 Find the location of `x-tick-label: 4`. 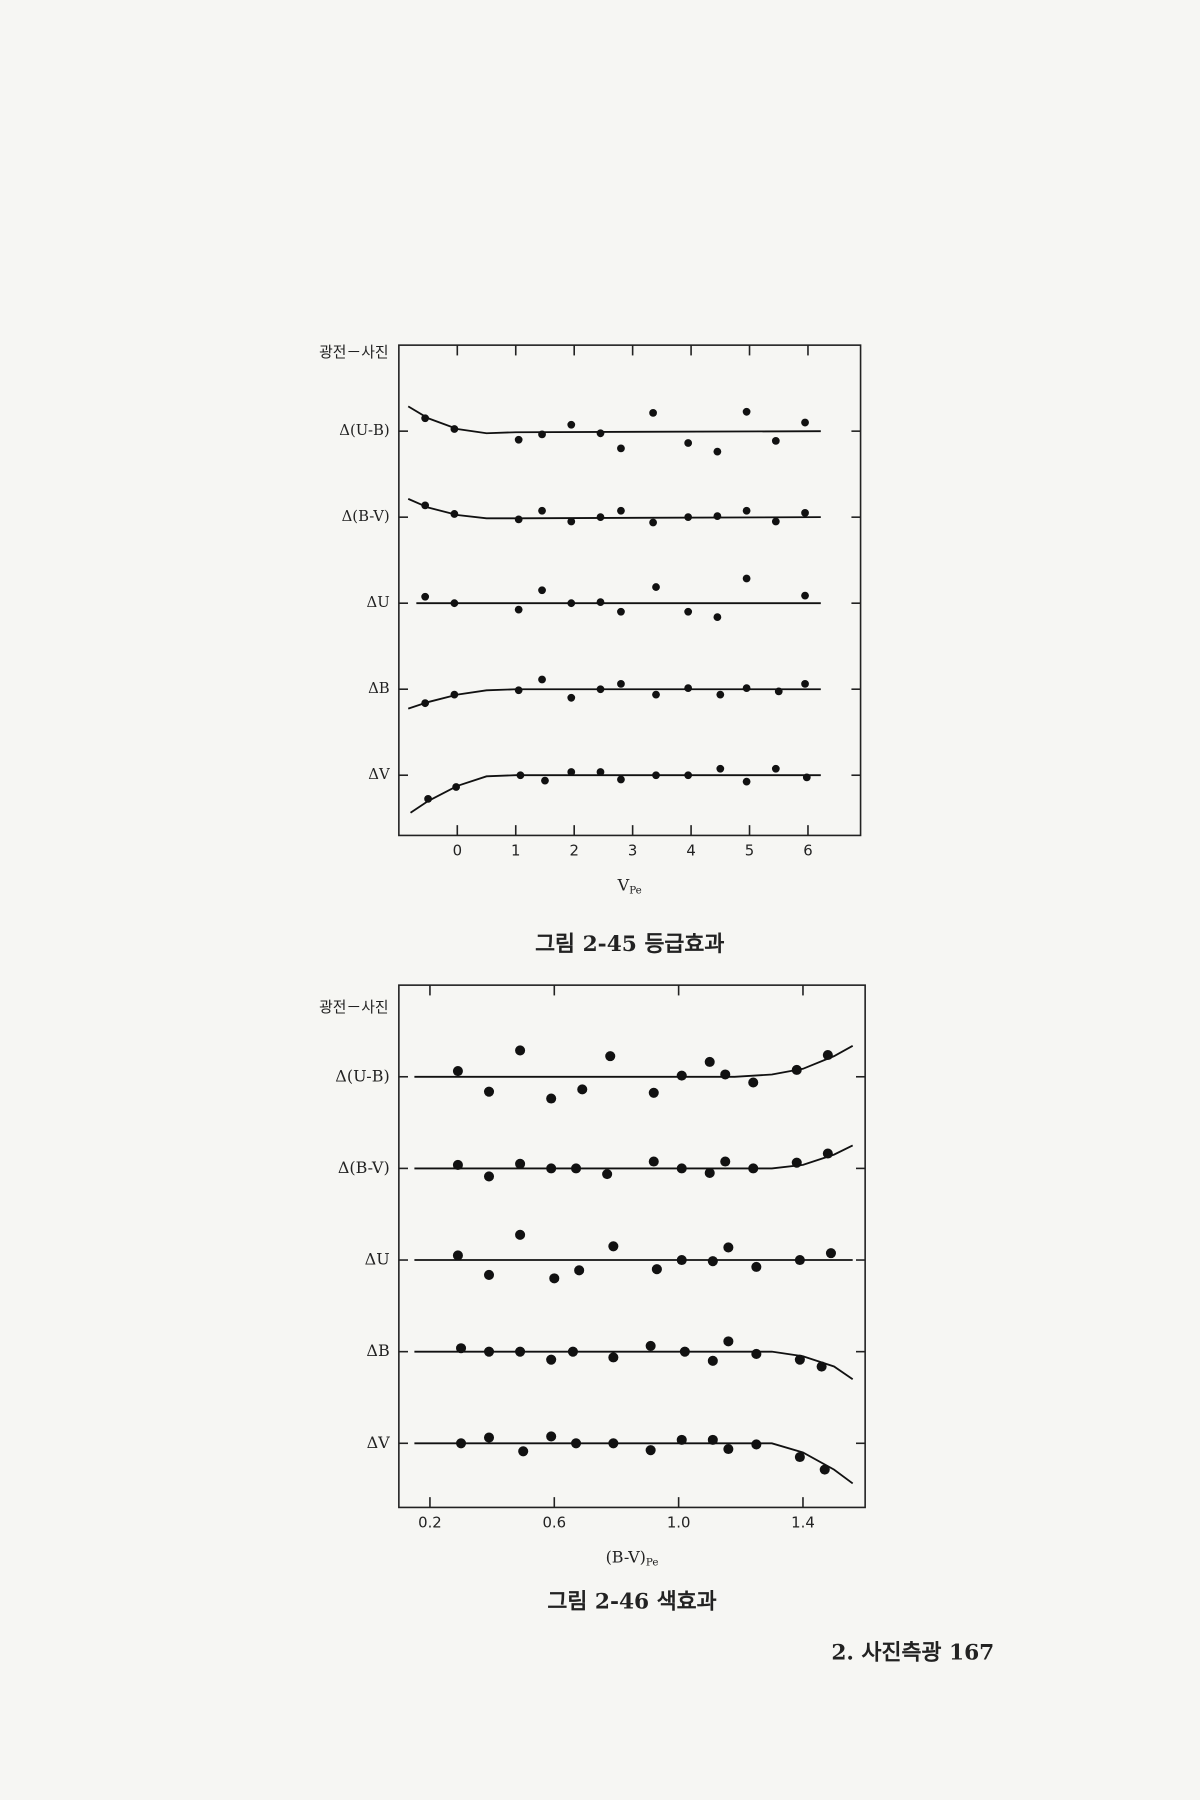

x-tick-label: 4 is located at coordinates (690, 850).